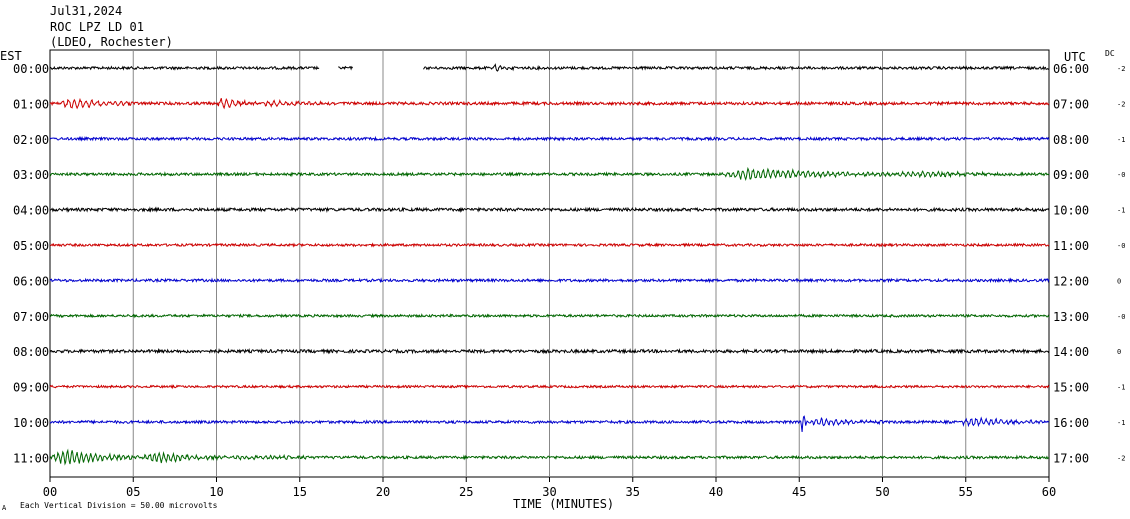 This screenshot has height=519, width=1130. What do you see at coordinates (216, 492) in the screenshot?
I see `x-tick-label: 10` at bounding box center [216, 492].